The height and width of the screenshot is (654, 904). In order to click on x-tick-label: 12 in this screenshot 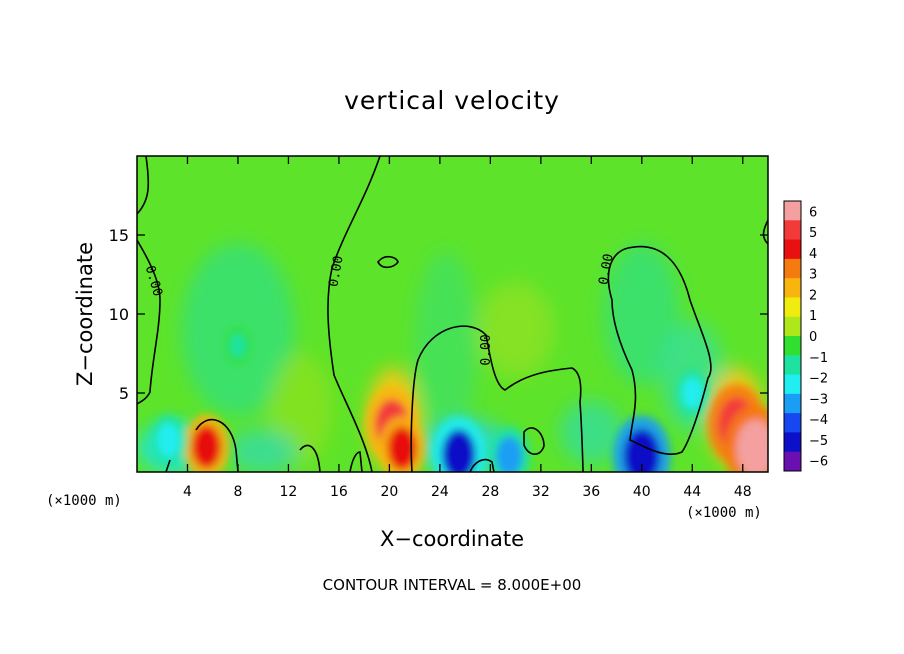, I will do `click(289, 492)`.